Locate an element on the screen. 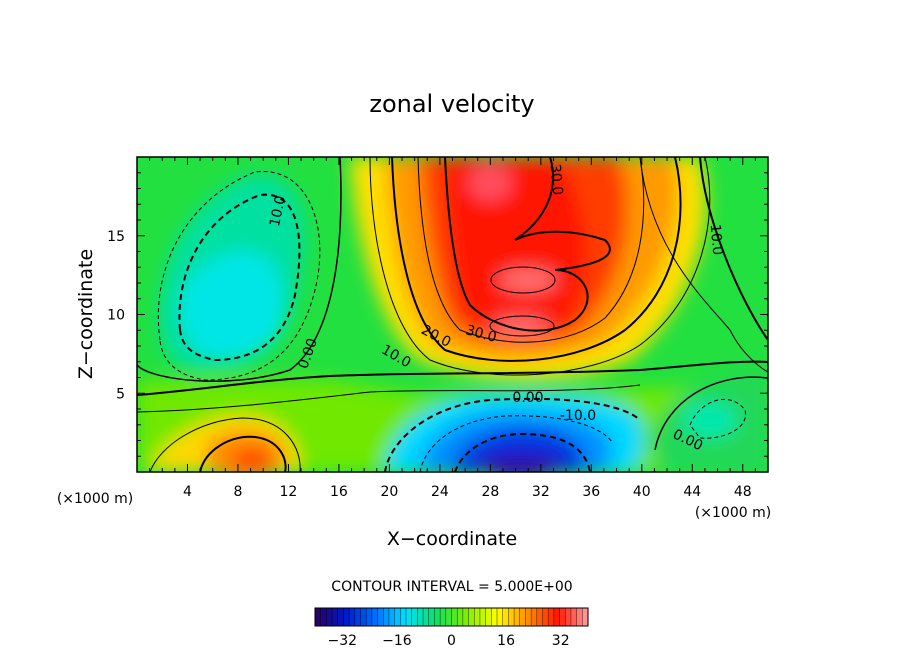 This screenshot has height=654, width=904. x-tick-label: 48 is located at coordinates (743, 492).